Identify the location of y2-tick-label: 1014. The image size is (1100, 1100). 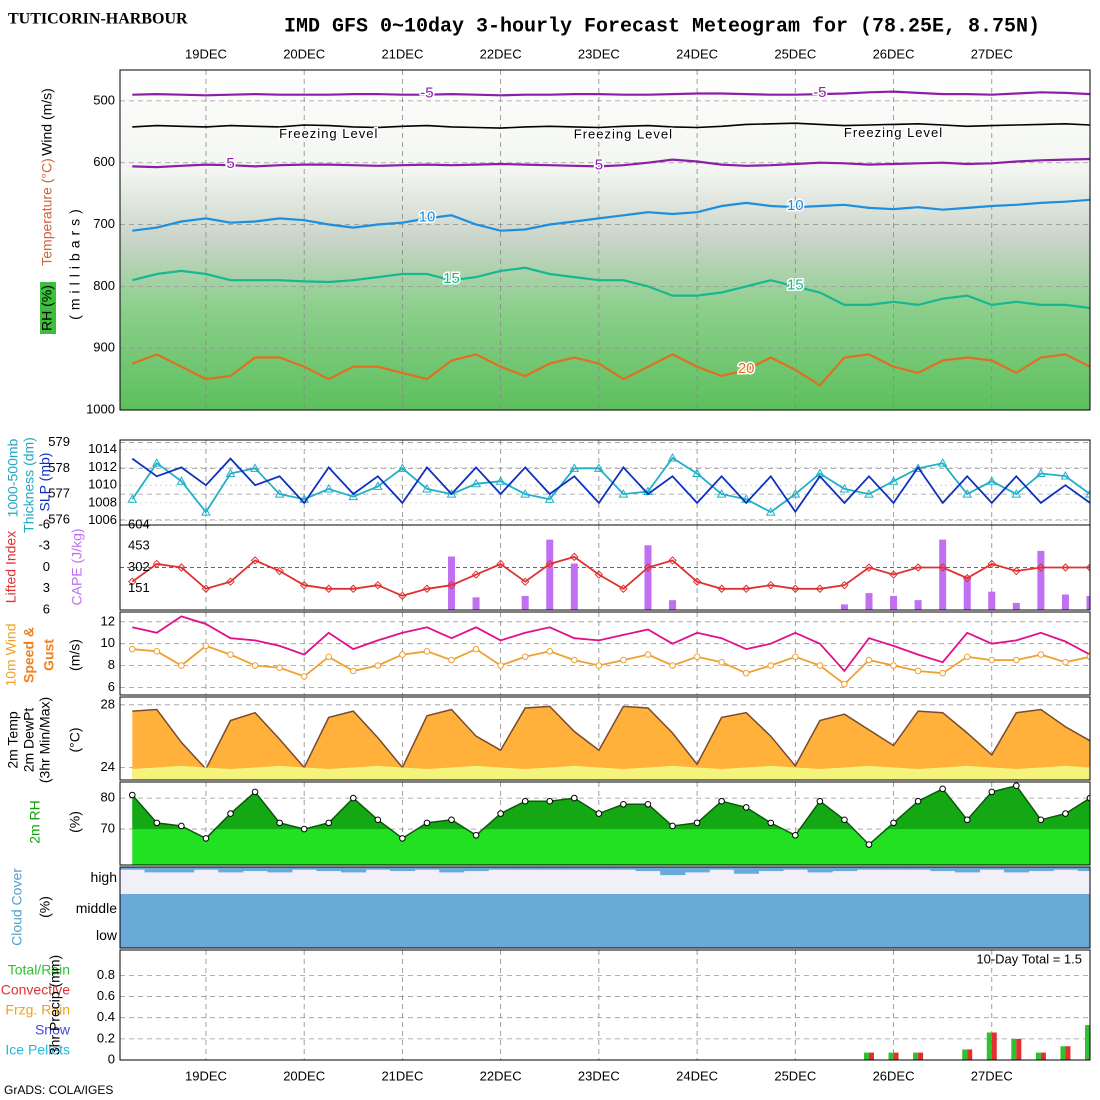
(102, 448).